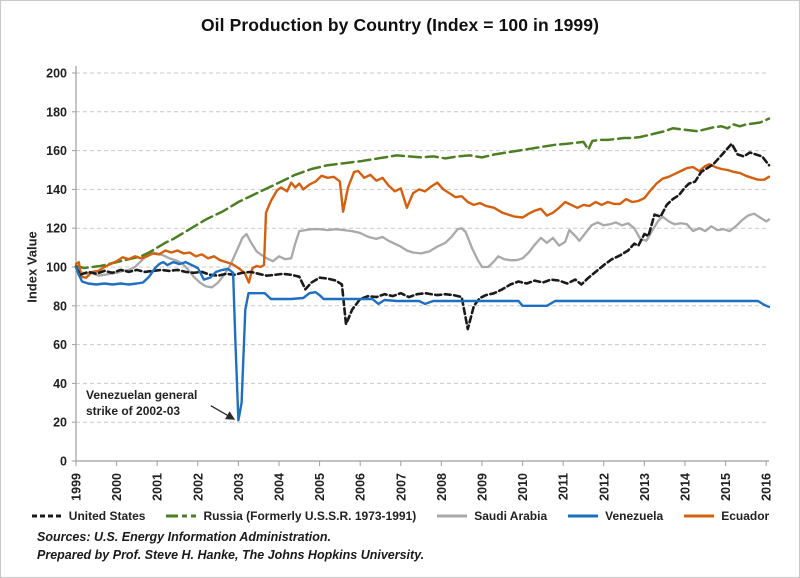 The width and height of the screenshot is (800, 578). Describe the element at coordinates (158, 487) in the screenshot. I see `x-tick-label-2001: 2001` at that location.